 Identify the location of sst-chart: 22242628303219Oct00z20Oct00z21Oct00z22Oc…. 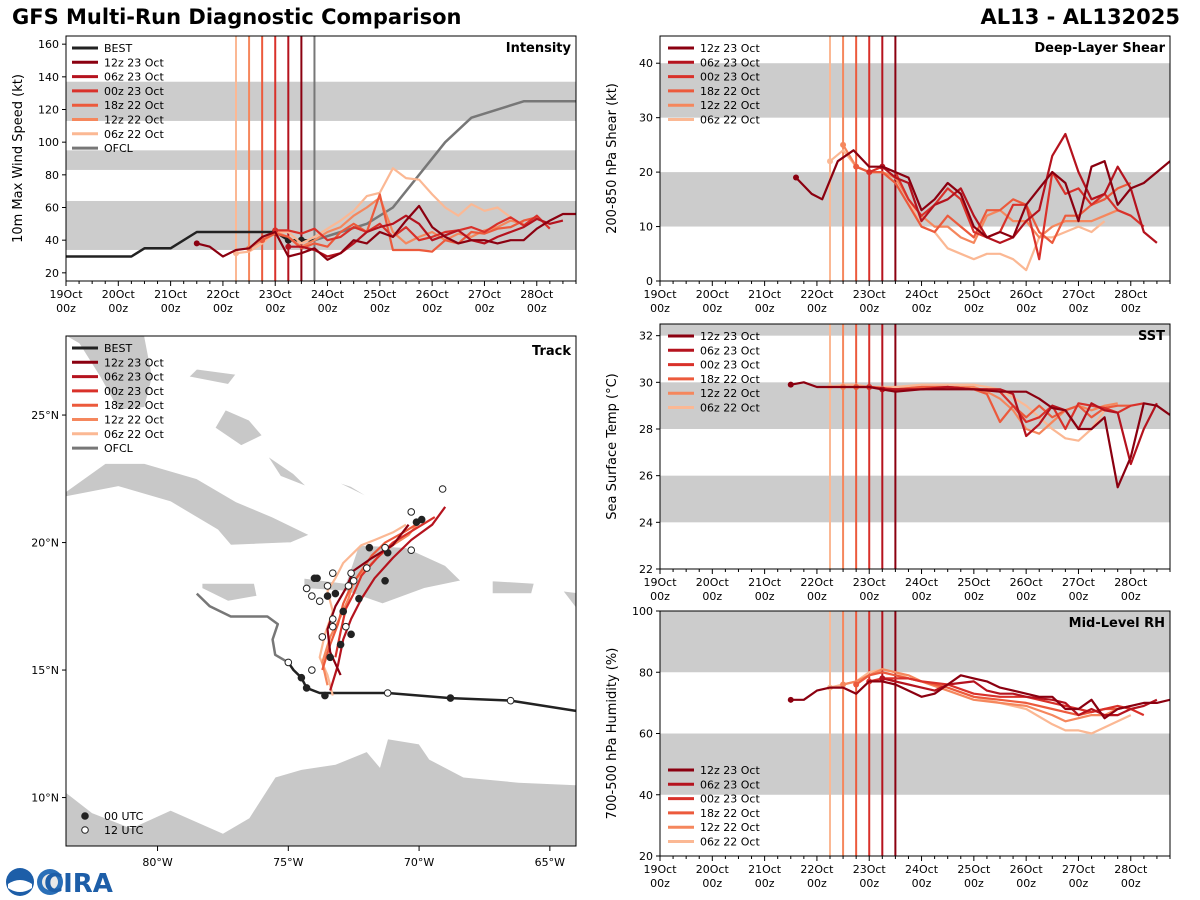
(888, 463).